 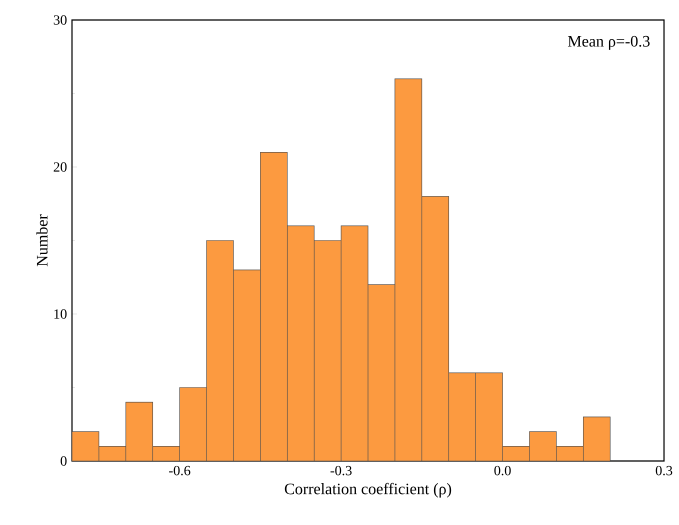 I want to click on x-tick-label: -0.3, so click(x=341, y=471).